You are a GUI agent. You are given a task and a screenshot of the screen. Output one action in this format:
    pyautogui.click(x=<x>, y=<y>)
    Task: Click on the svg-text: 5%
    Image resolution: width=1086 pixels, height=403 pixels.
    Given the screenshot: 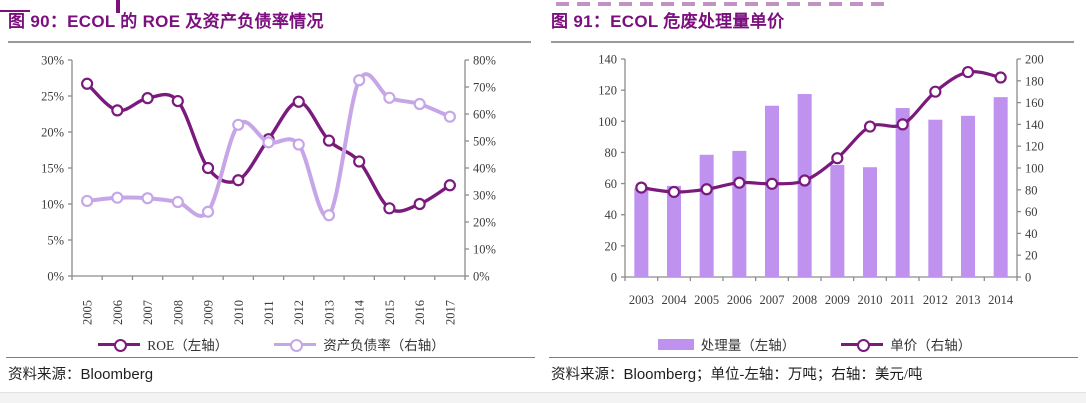 What is the action you would take?
    pyautogui.click(x=55, y=241)
    